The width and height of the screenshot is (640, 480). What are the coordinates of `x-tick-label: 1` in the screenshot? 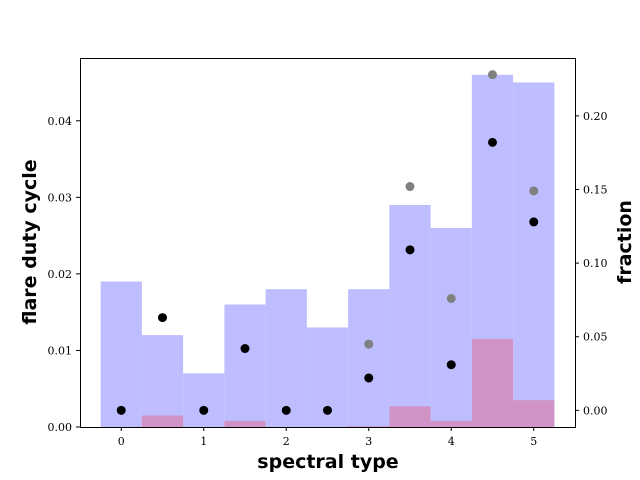 It's located at (203, 441).